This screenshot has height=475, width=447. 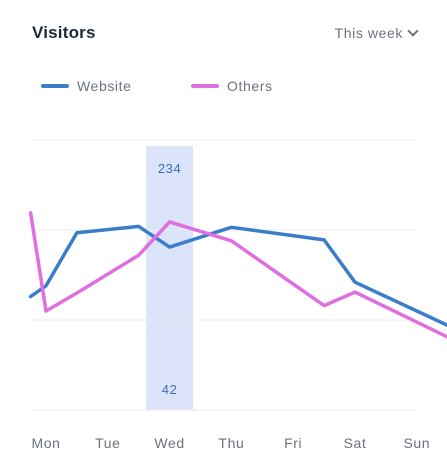 What do you see at coordinates (368, 33) in the screenshot?
I see `time-range-label: This week` at bounding box center [368, 33].